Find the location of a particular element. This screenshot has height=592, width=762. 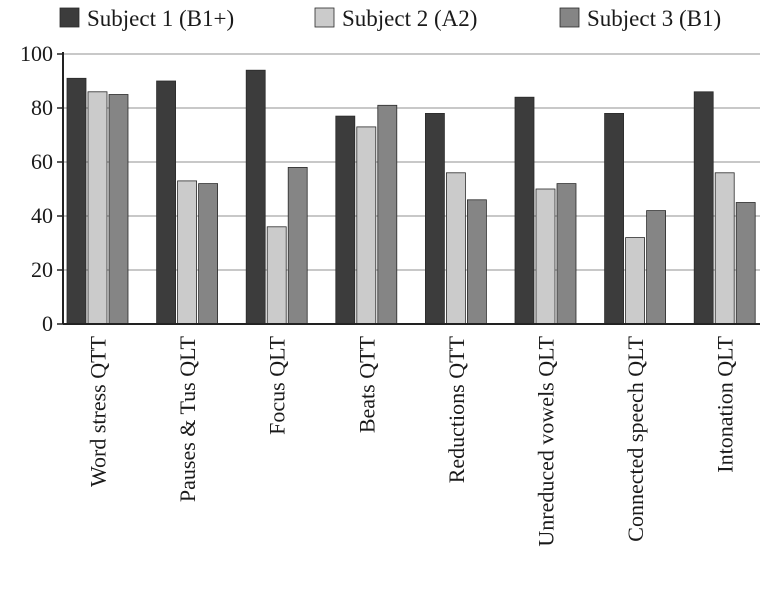

legend-label: Subject 2 (A2) is located at coordinates (409, 18).